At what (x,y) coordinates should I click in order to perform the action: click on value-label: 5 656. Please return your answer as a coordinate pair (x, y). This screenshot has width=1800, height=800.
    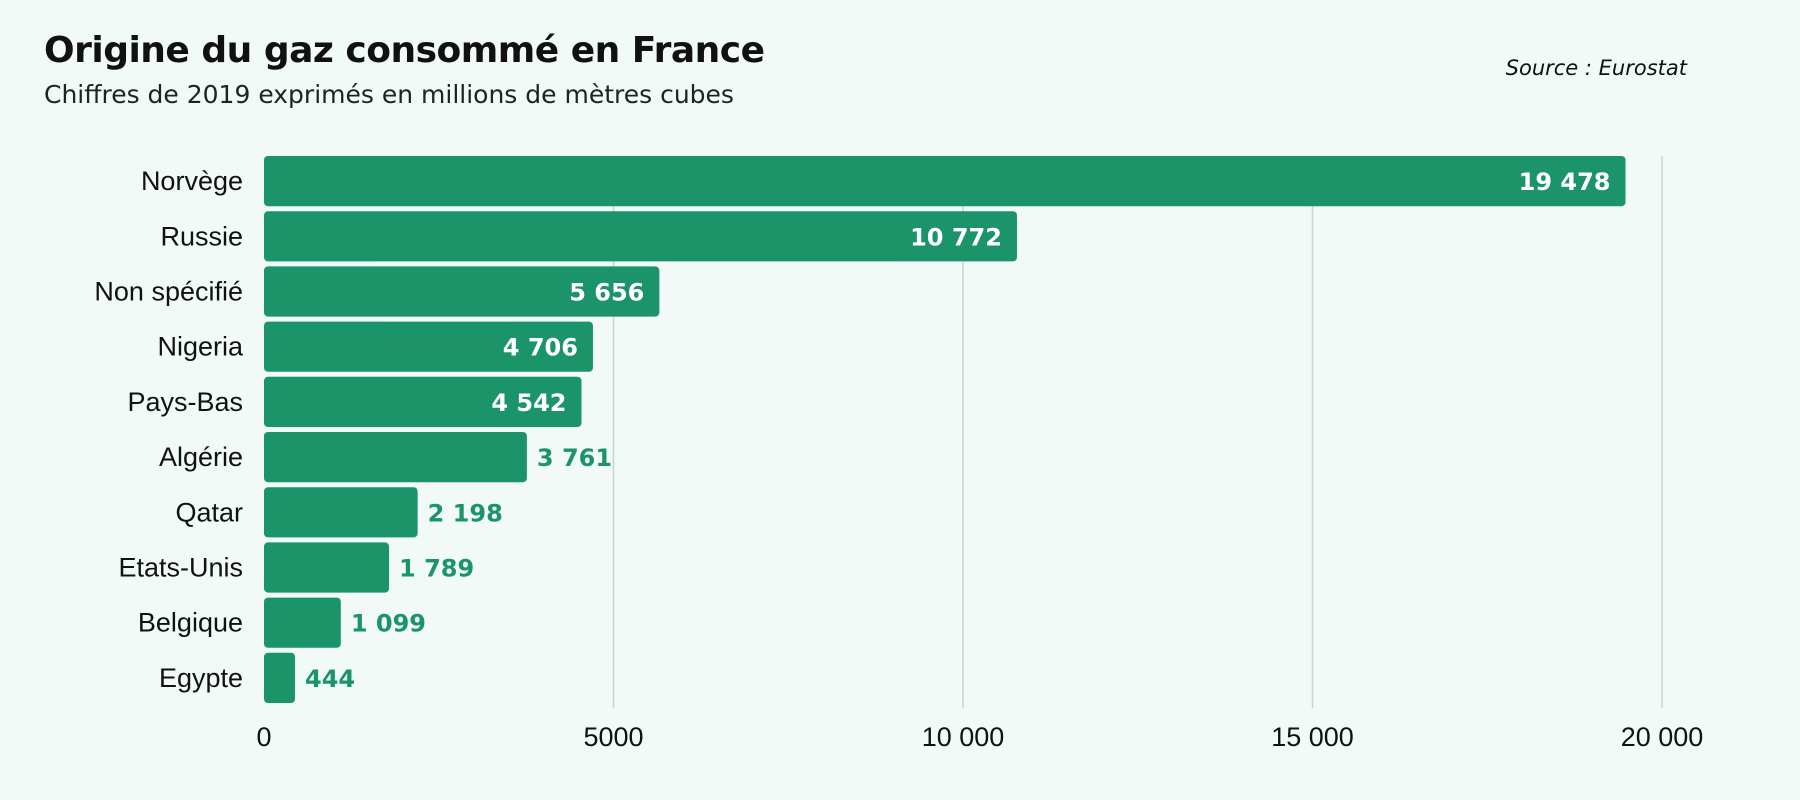
    Looking at the image, I should click on (606, 293).